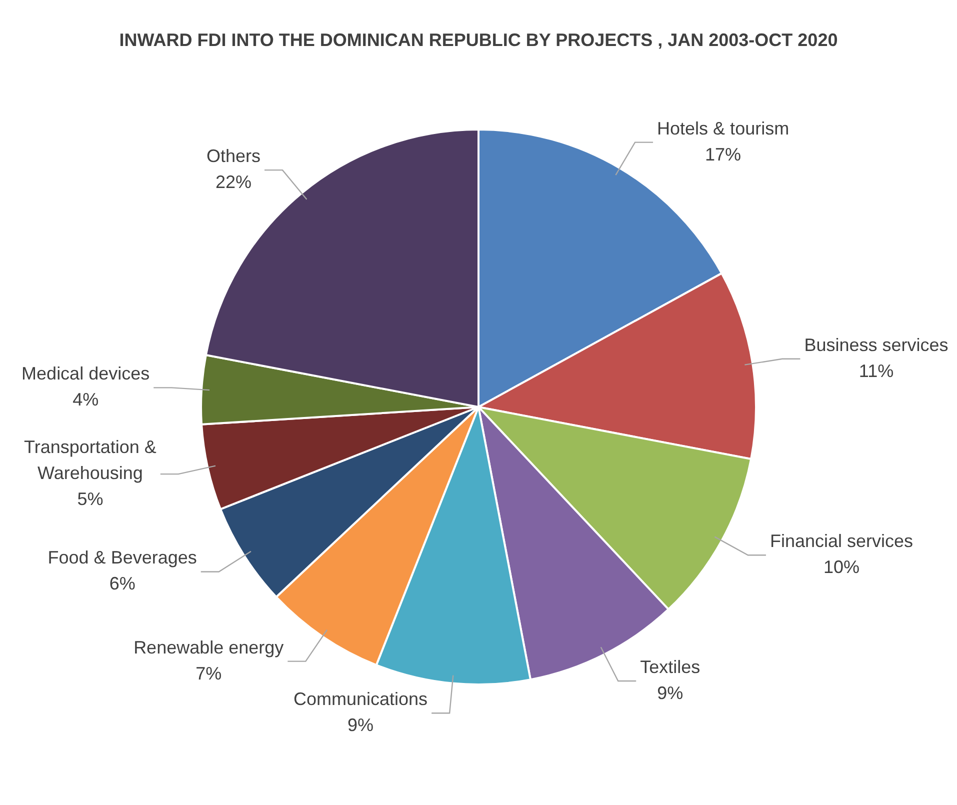  What do you see at coordinates (842, 541) in the screenshot?
I see `slice-label: Financial services` at bounding box center [842, 541].